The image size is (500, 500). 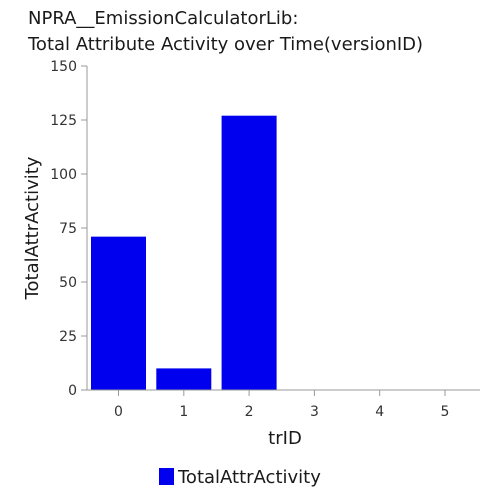 I want to click on x-axis-ticks: 0 1 2 3 4 5, so click(x=281, y=405).